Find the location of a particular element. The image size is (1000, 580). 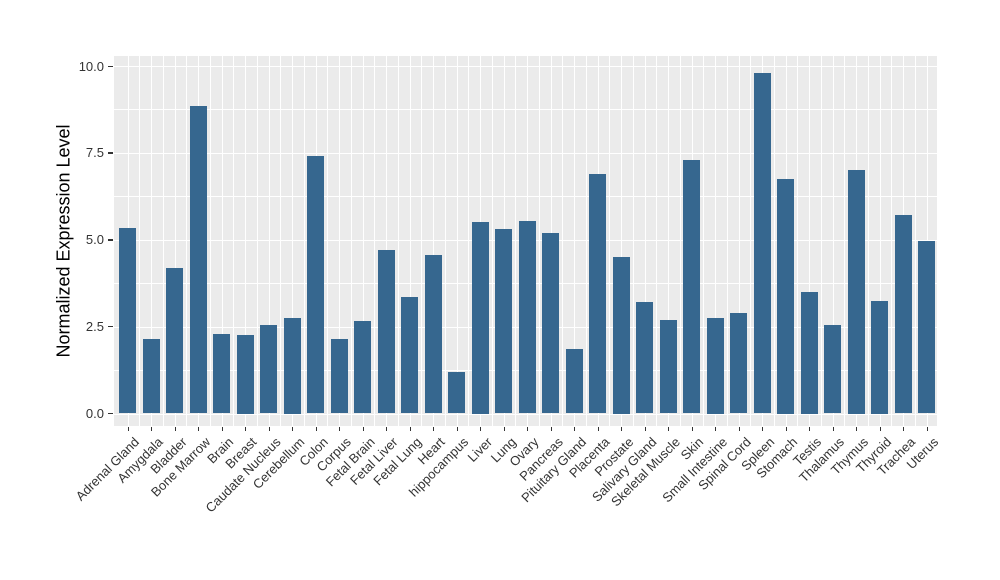

y-tick-label: 7.5 is located at coordinates (94, 153).